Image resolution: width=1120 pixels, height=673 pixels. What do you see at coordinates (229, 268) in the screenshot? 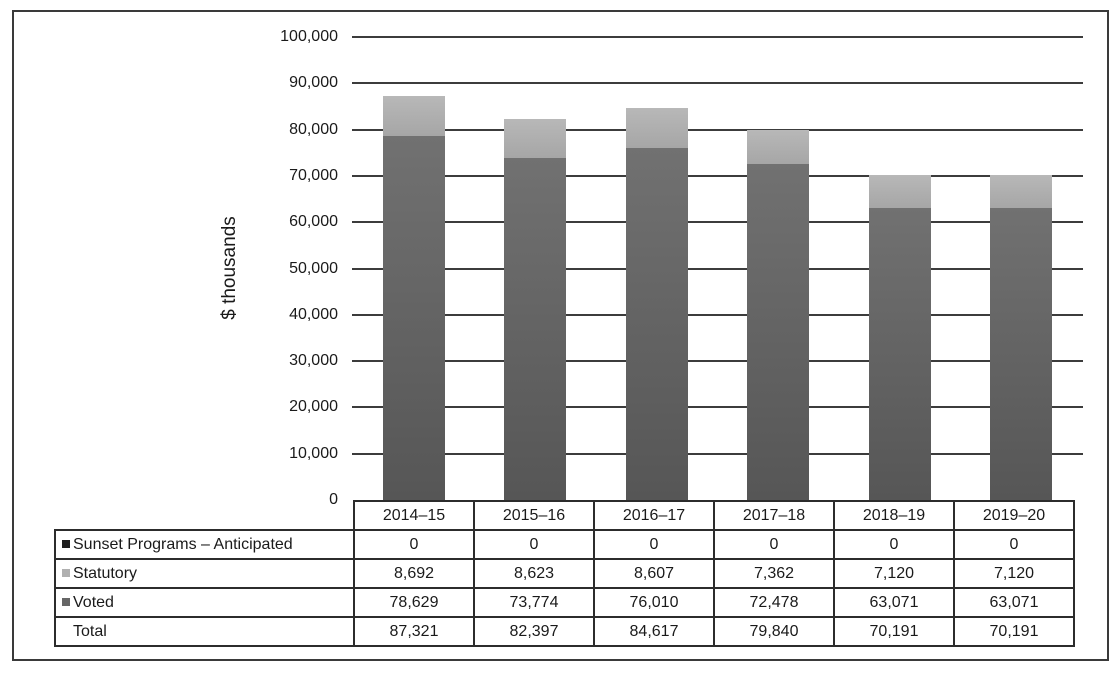
I see `y-axis-title: $ thousands` at bounding box center [229, 268].